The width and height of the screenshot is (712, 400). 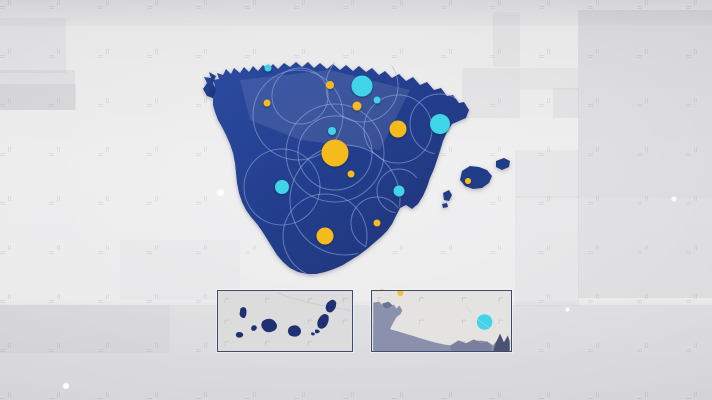 What do you see at coordinates (445, 205) in the screenshot?
I see `formentera-island` at bounding box center [445, 205].